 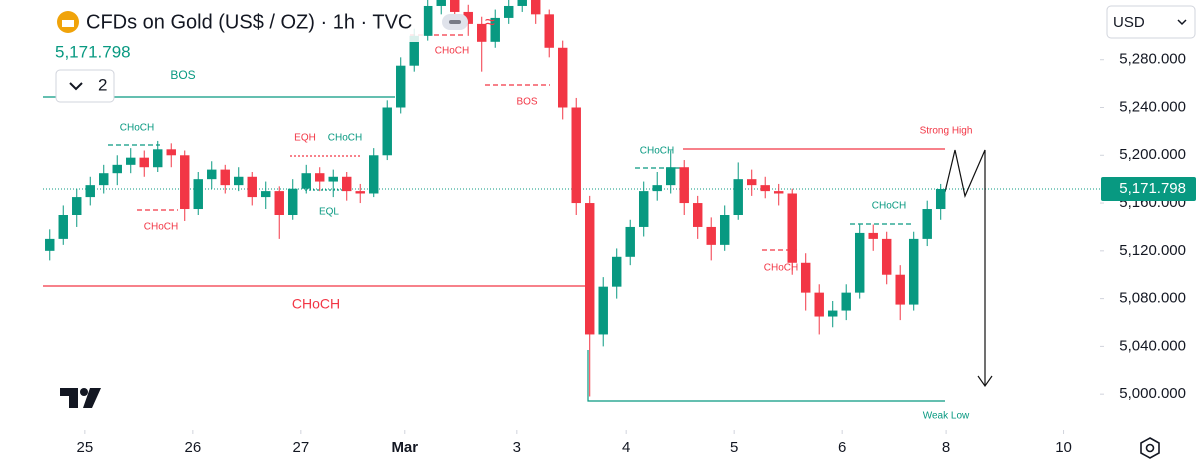 What do you see at coordinates (329, 212) in the screenshot?
I see `annotation: EQL` at bounding box center [329, 212].